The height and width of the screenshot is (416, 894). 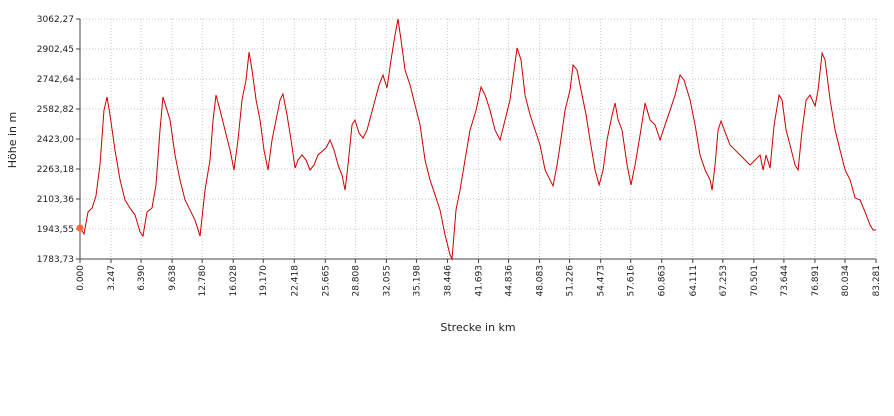 What do you see at coordinates (55, 110) in the screenshot?
I see `y-tick-label: 2582,82` at bounding box center [55, 110].